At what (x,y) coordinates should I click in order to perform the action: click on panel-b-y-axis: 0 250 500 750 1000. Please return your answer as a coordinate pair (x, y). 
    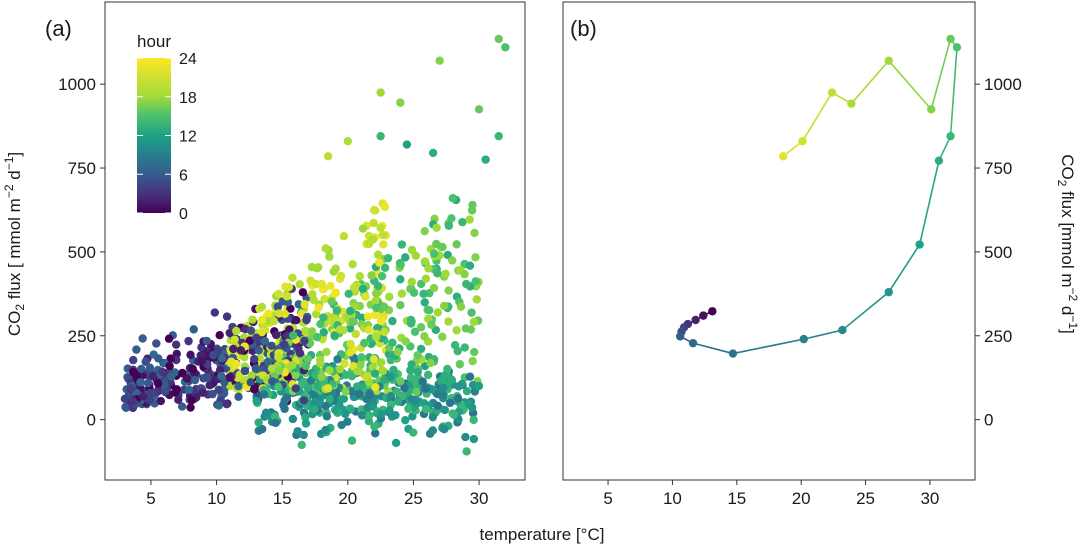
    Looking at the image, I should click on (998, 252).